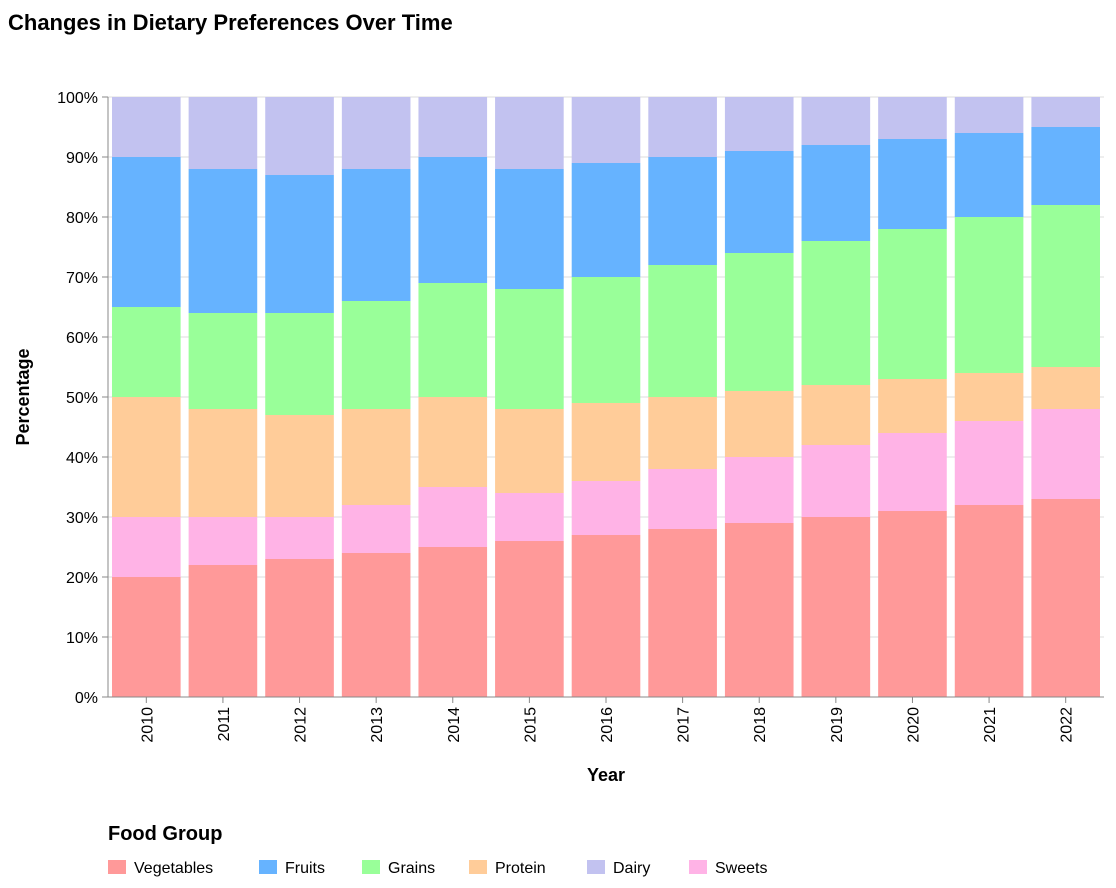 The height and width of the screenshot is (888, 1116). Describe the element at coordinates (912, 304) in the screenshot. I see `bar-segment-grains-2020` at that location.